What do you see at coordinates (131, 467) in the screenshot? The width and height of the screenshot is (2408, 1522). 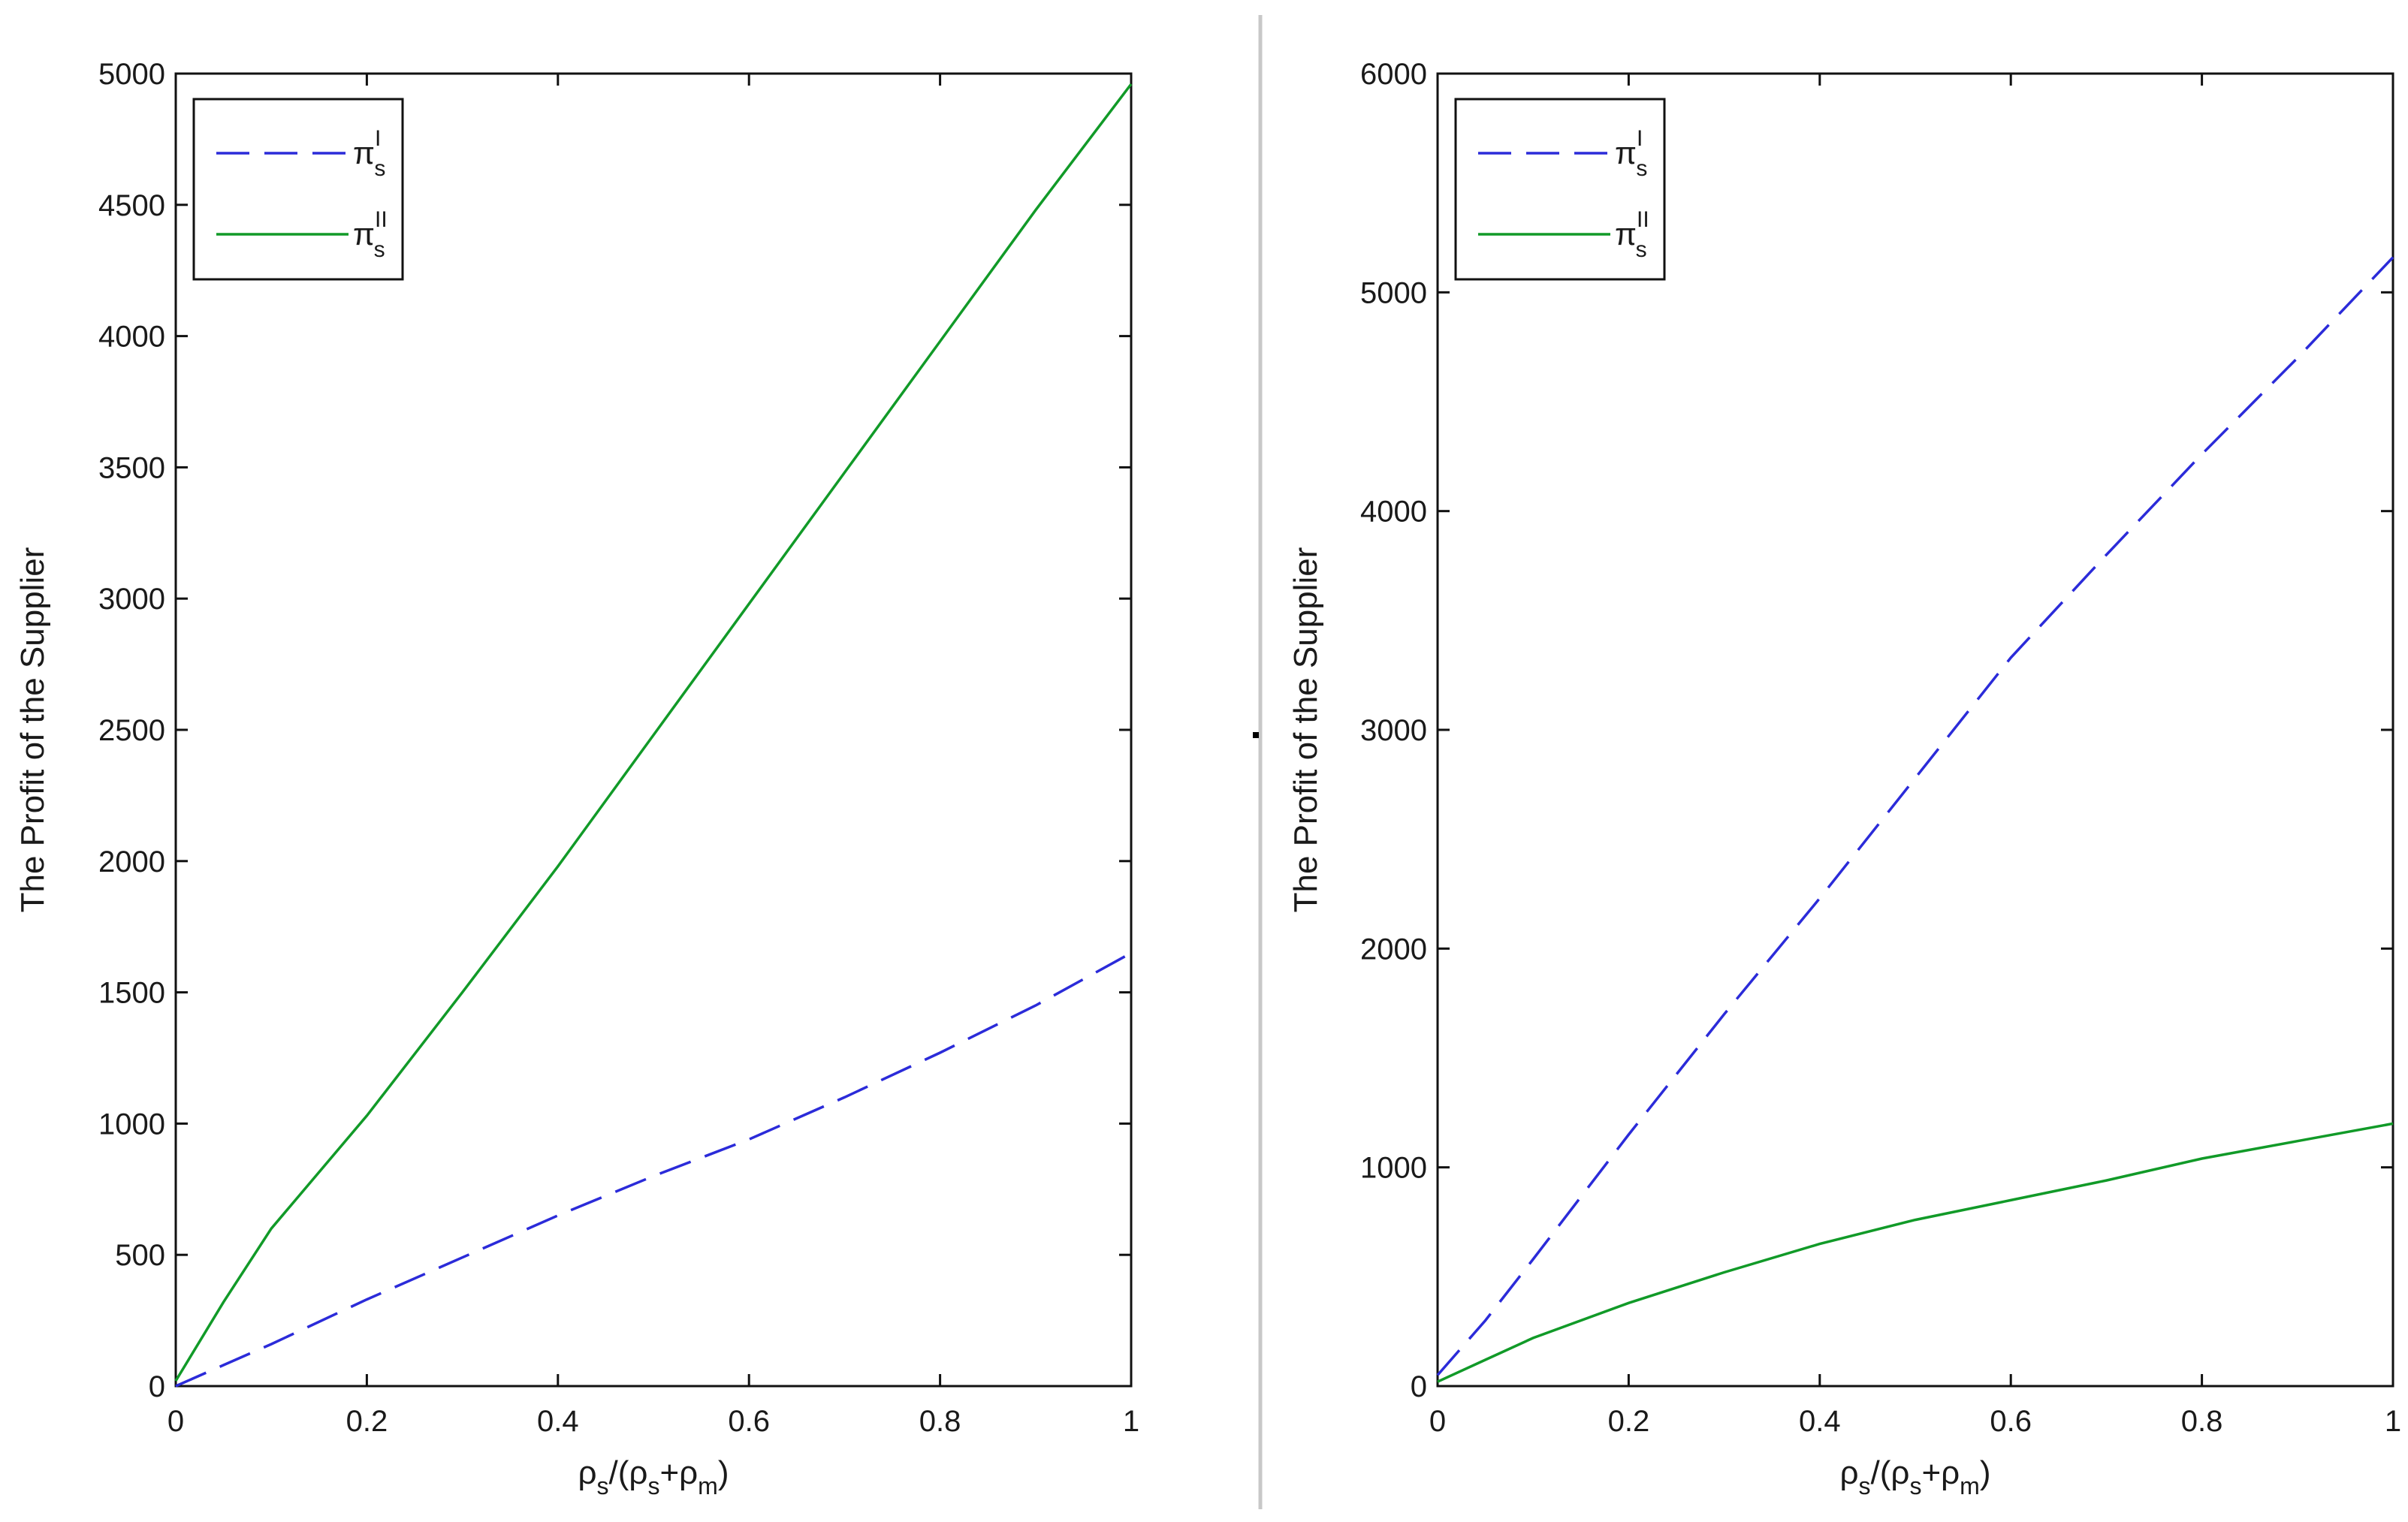 I see `y-tick-label: 3500` at bounding box center [131, 467].